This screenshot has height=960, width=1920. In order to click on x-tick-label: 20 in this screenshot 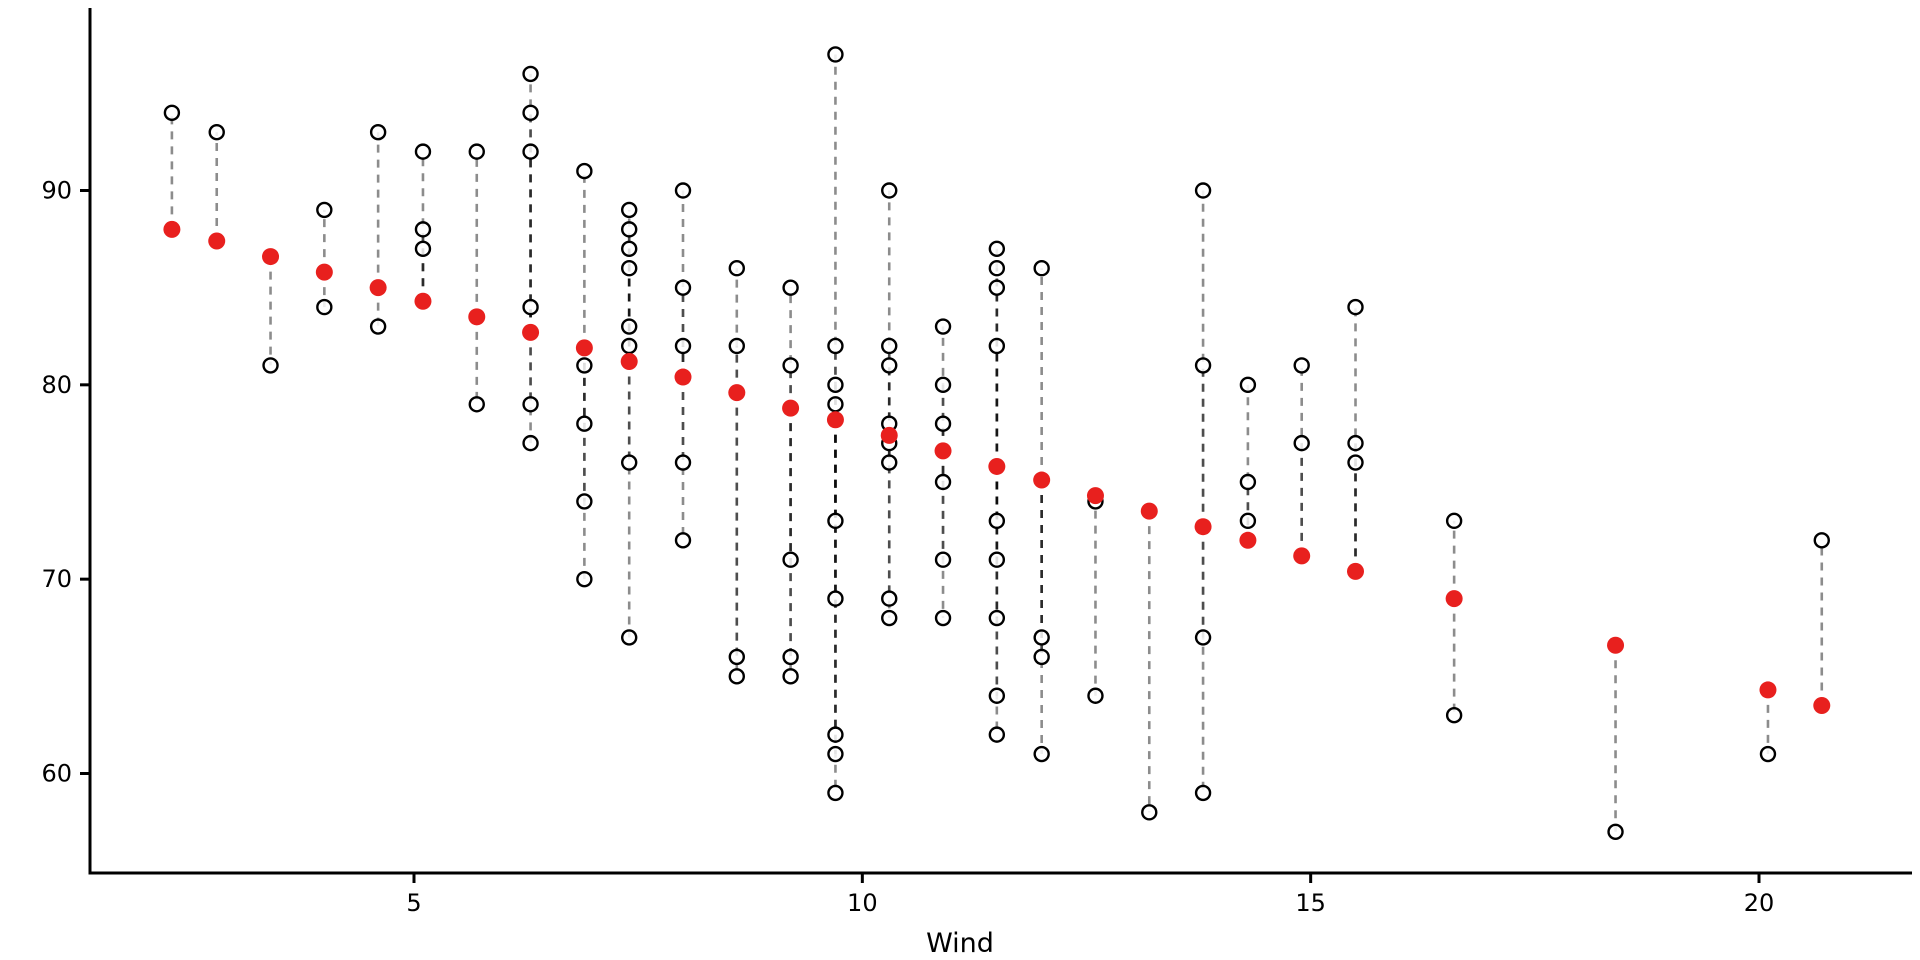, I will do `click(1759, 903)`.